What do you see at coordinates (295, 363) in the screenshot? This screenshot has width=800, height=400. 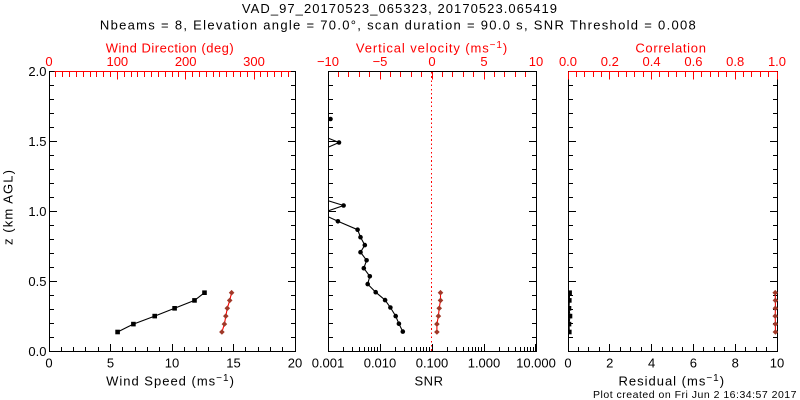 I see `svg-text: 20` at bounding box center [295, 363].